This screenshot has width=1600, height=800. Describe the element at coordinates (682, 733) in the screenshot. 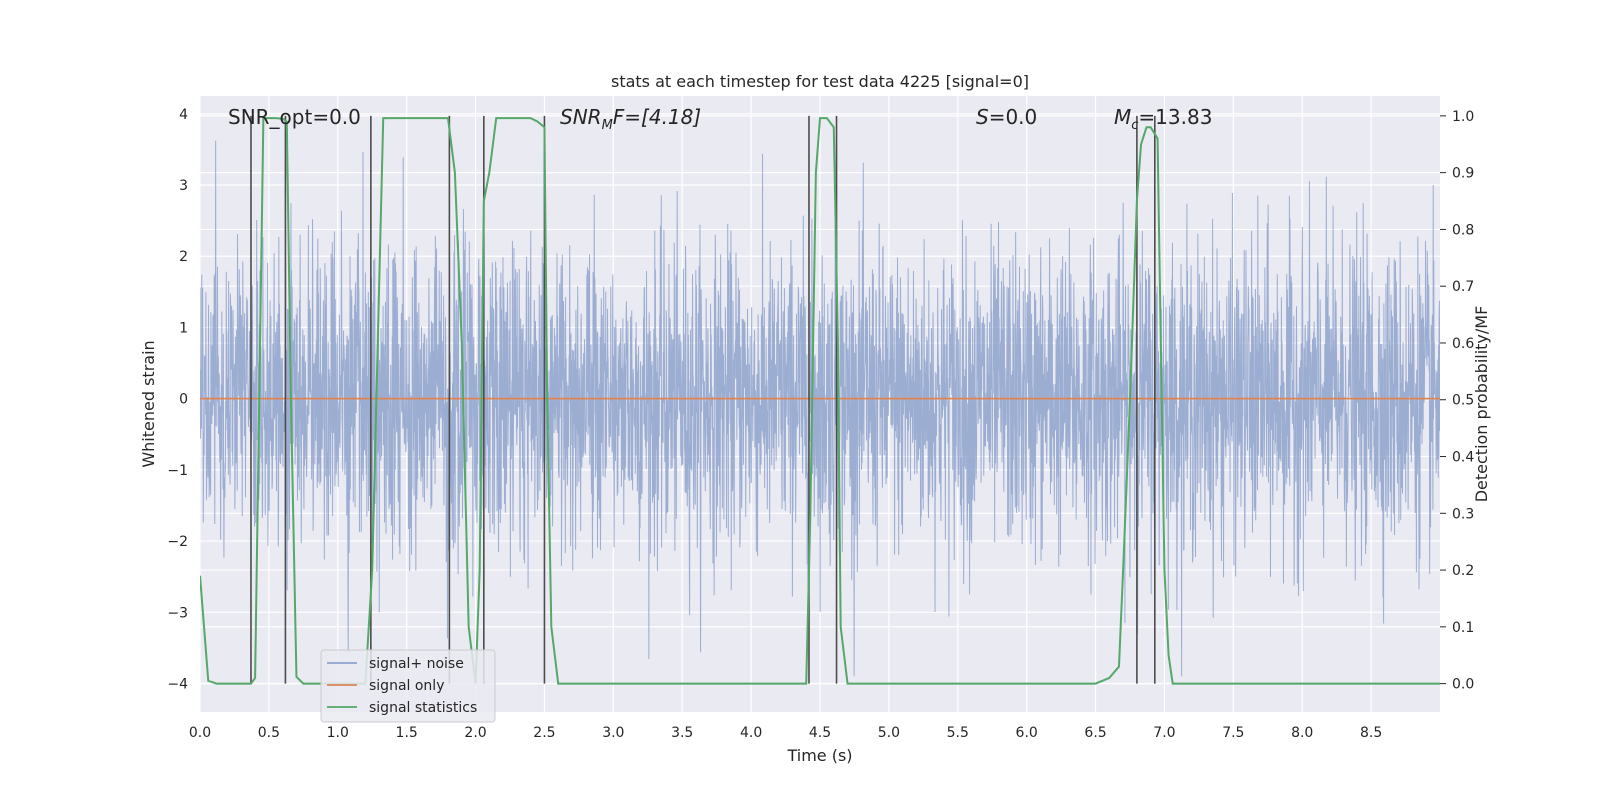

I see `x-tick-label: 3.5` at that location.